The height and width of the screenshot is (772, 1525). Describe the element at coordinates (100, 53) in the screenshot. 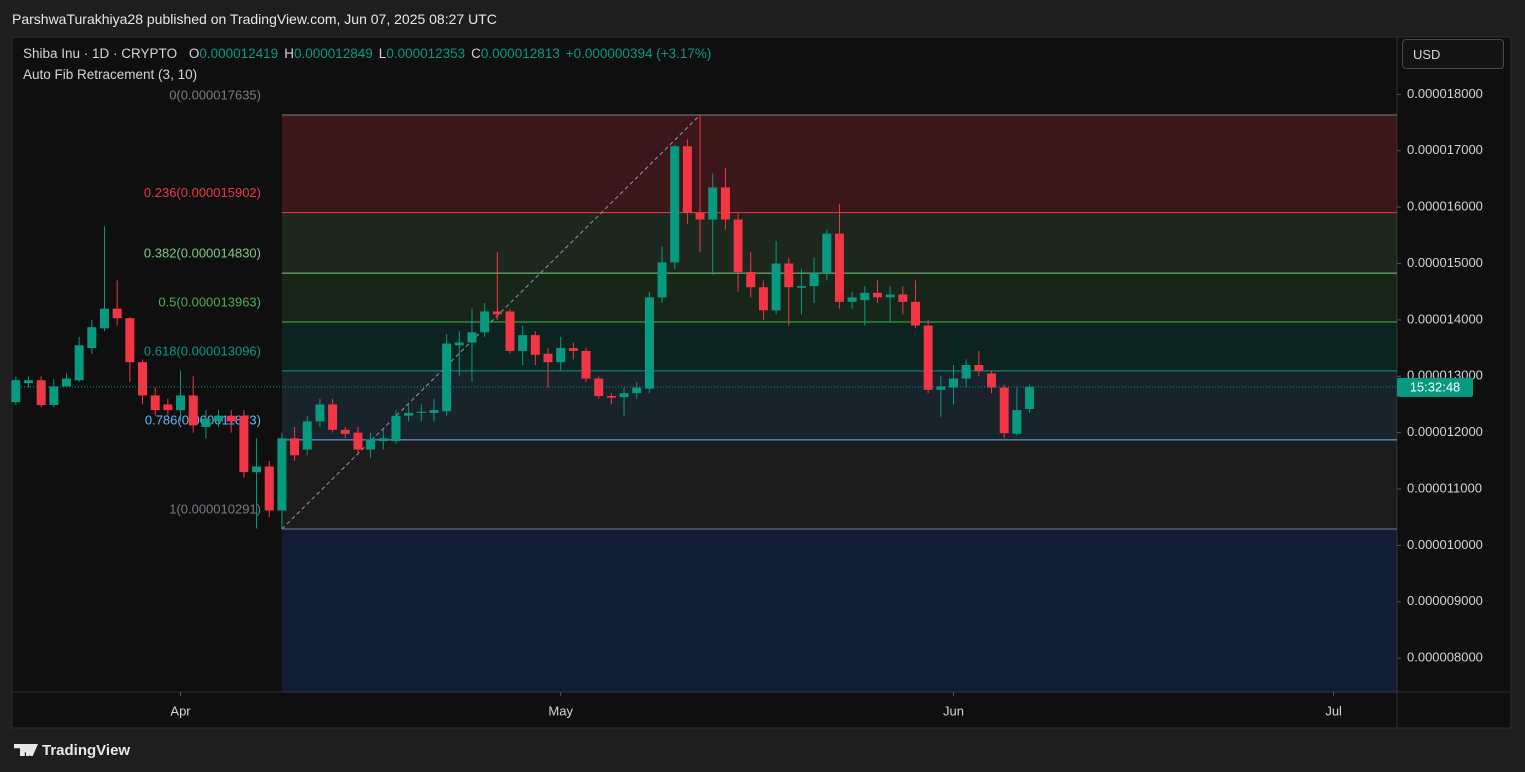

I see `symbol: Shiba Inu · 1D · CRYPTO` at that location.